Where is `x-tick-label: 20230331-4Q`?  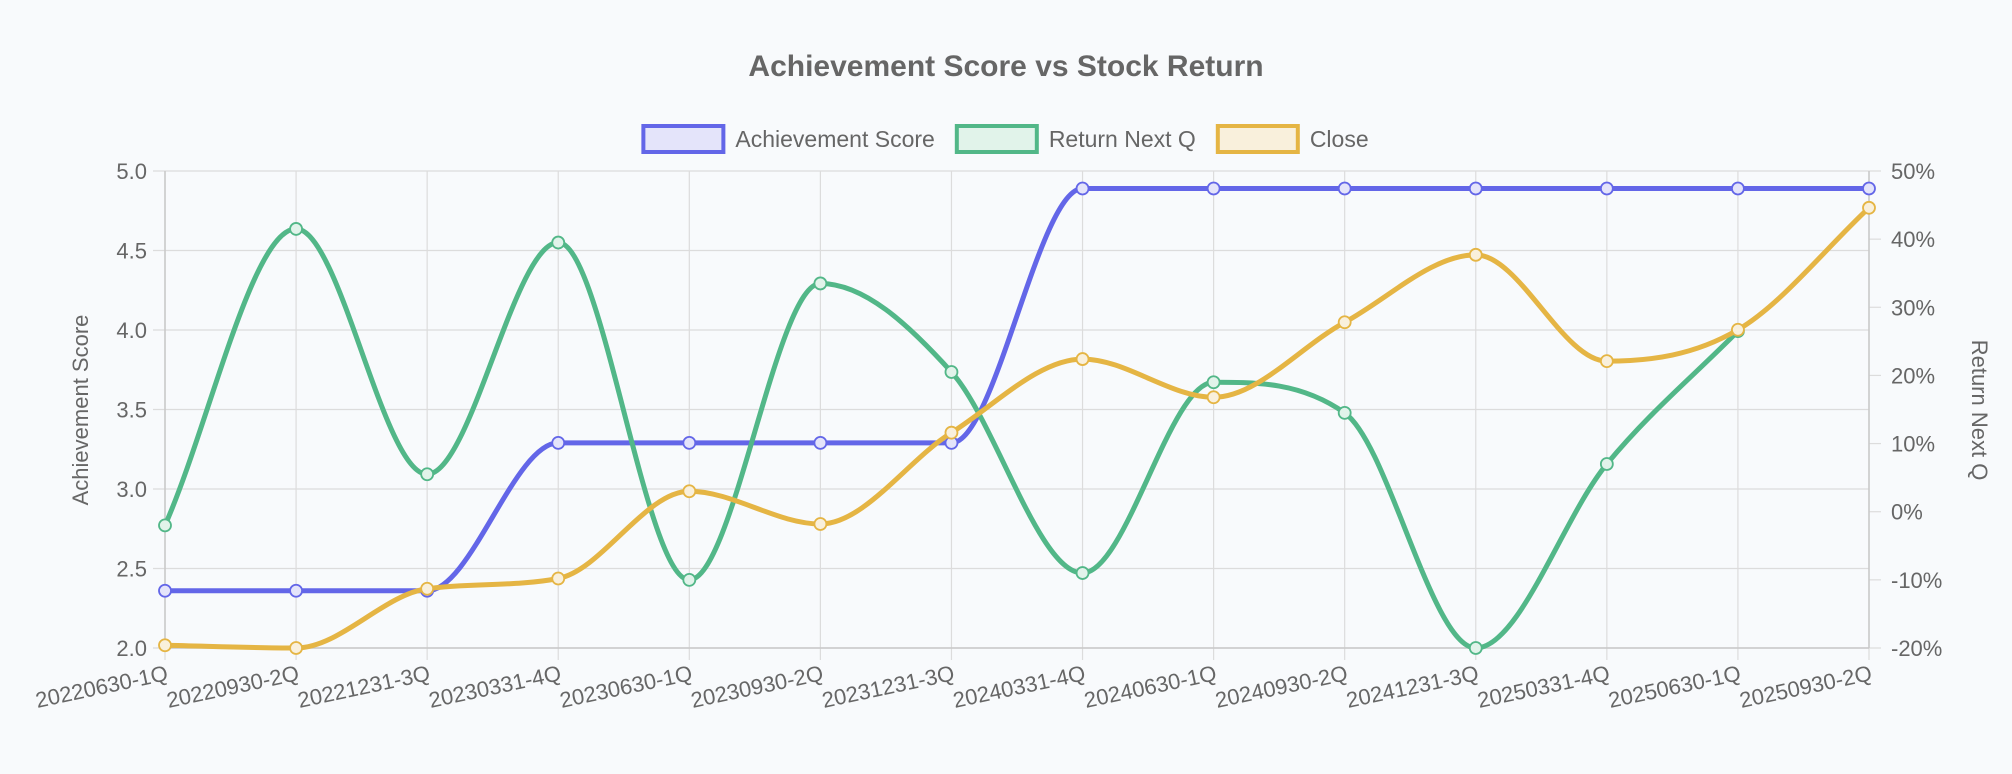 x-tick-label: 20230331-4Q is located at coordinates (494, 686).